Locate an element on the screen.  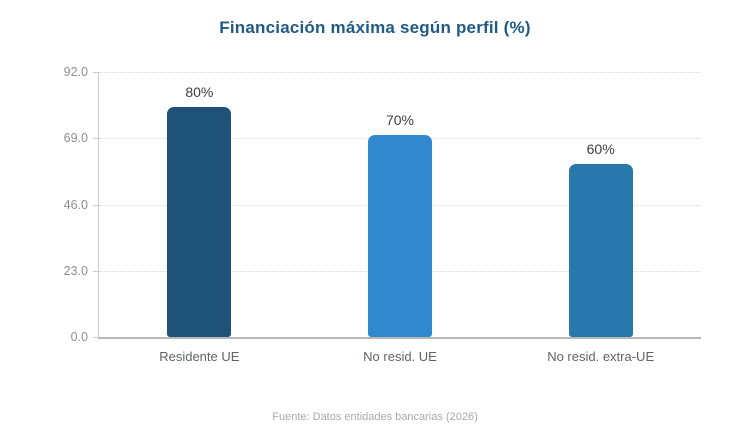
x-category-label: No resid. extra-UE is located at coordinates (601, 356).